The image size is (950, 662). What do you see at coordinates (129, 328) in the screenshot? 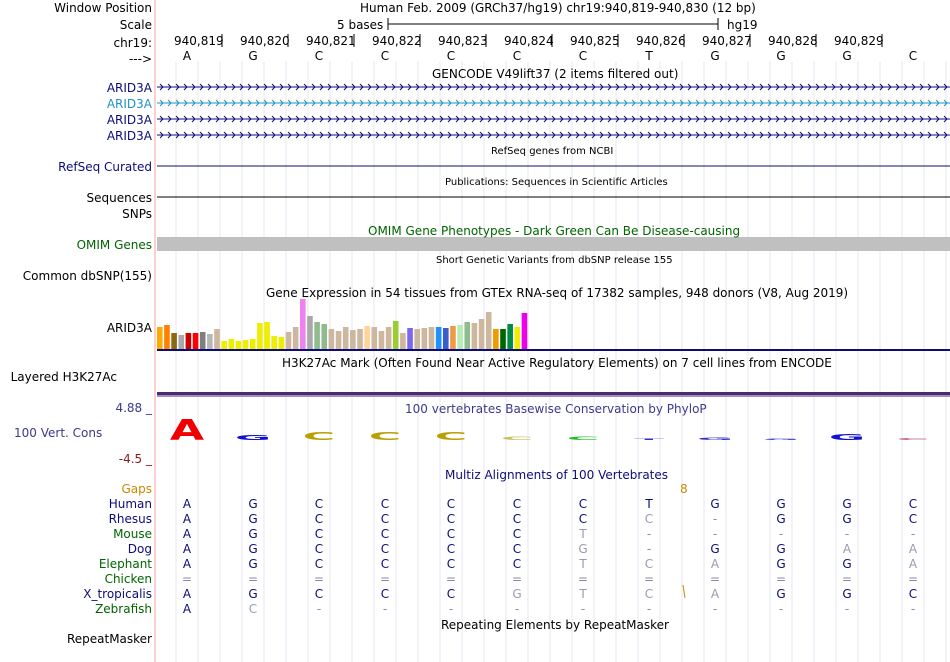
I see `gtex-label: ARID3A` at bounding box center [129, 328].